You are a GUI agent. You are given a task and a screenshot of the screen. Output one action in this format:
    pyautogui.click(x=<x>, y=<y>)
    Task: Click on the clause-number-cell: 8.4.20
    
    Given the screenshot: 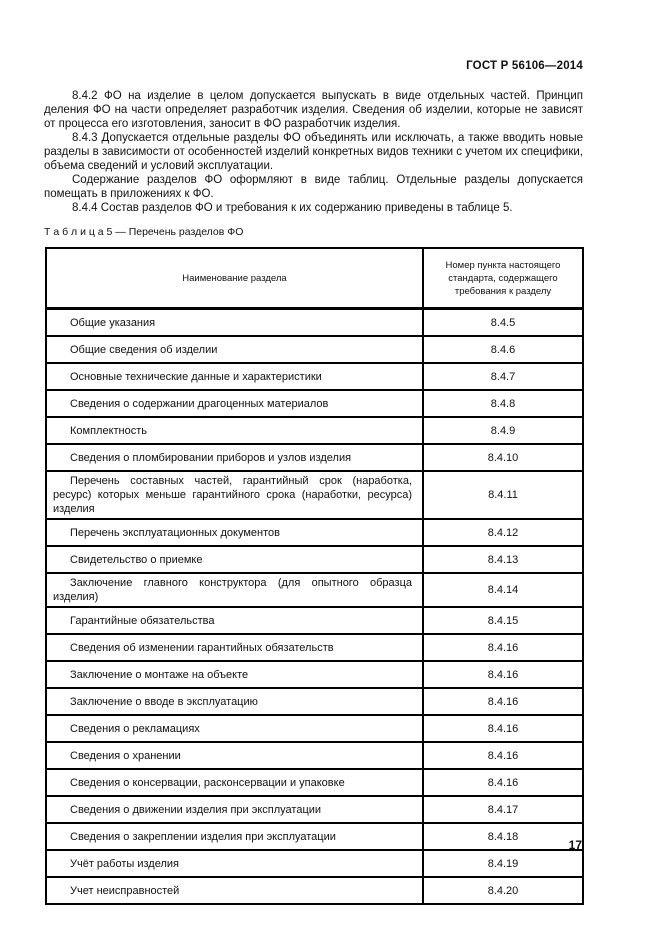 What is the action you would take?
    pyautogui.click(x=503, y=890)
    